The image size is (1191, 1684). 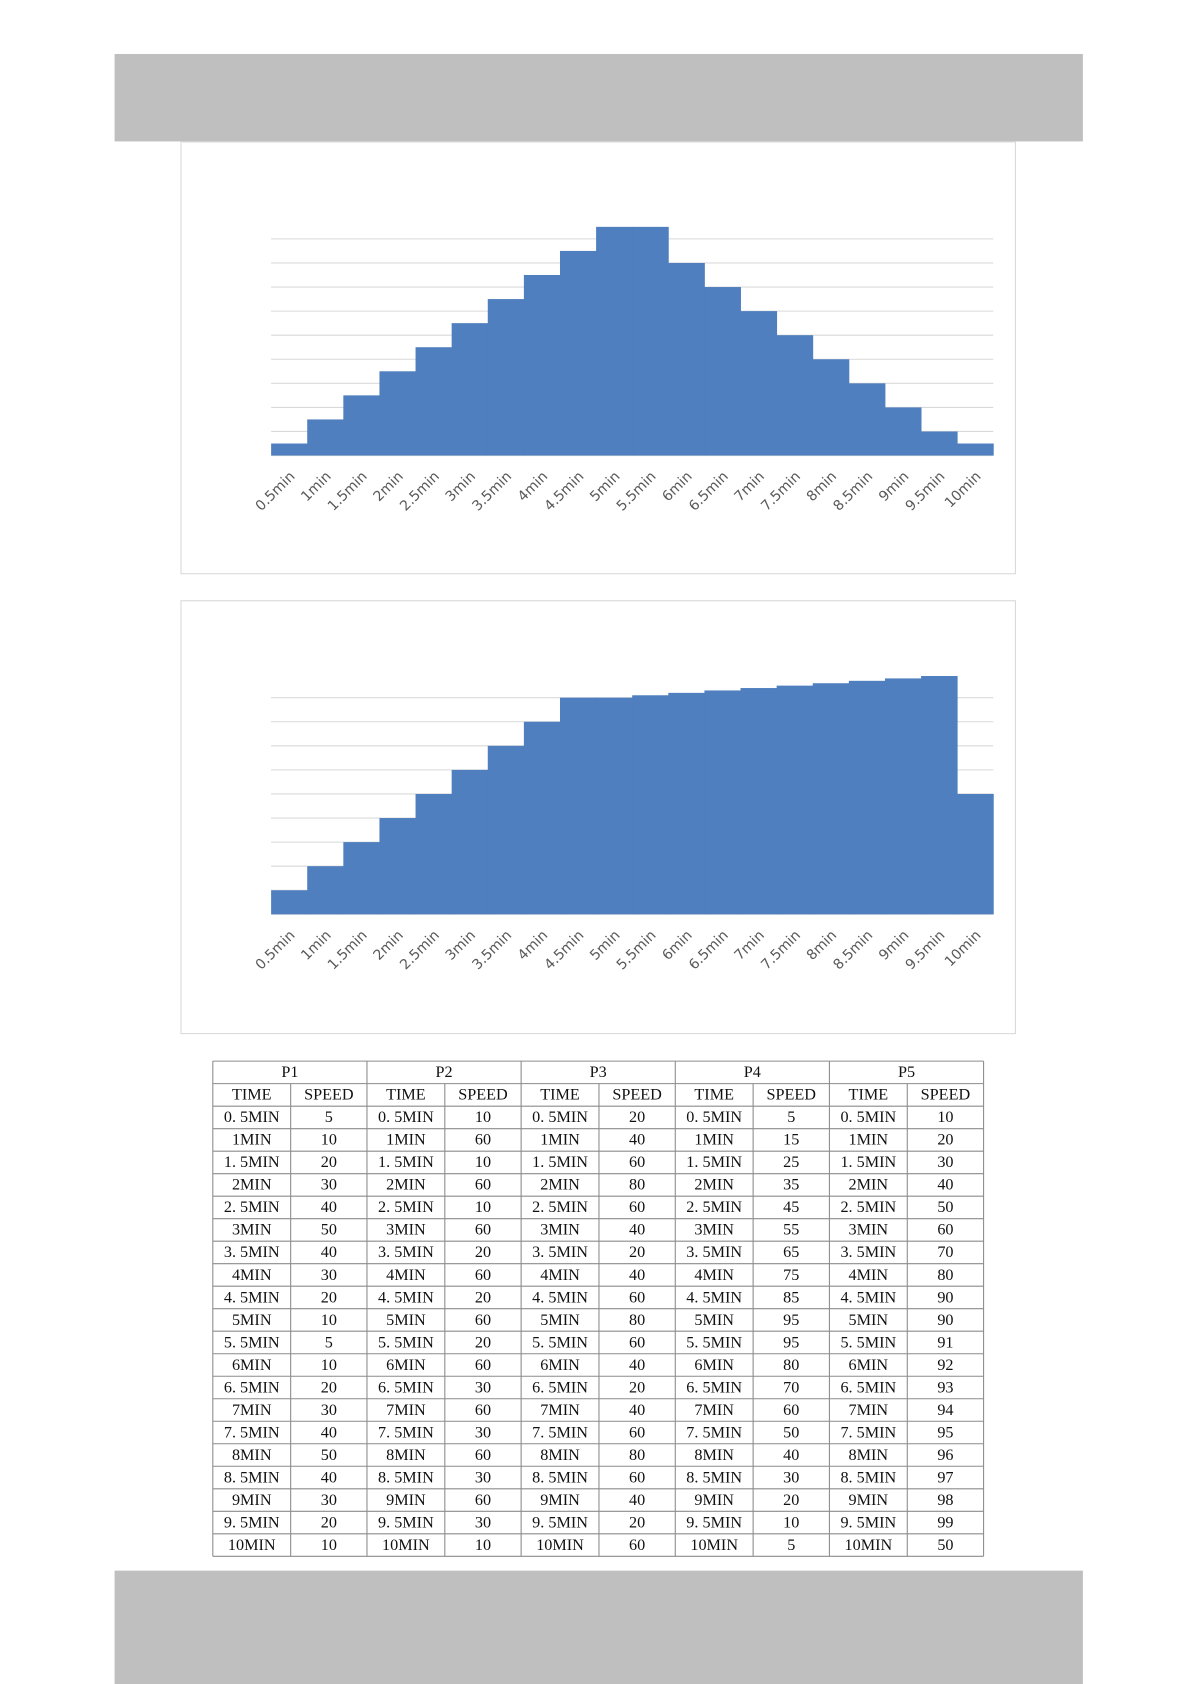 I want to click on table-cell: 4MIN, so click(x=714, y=1275).